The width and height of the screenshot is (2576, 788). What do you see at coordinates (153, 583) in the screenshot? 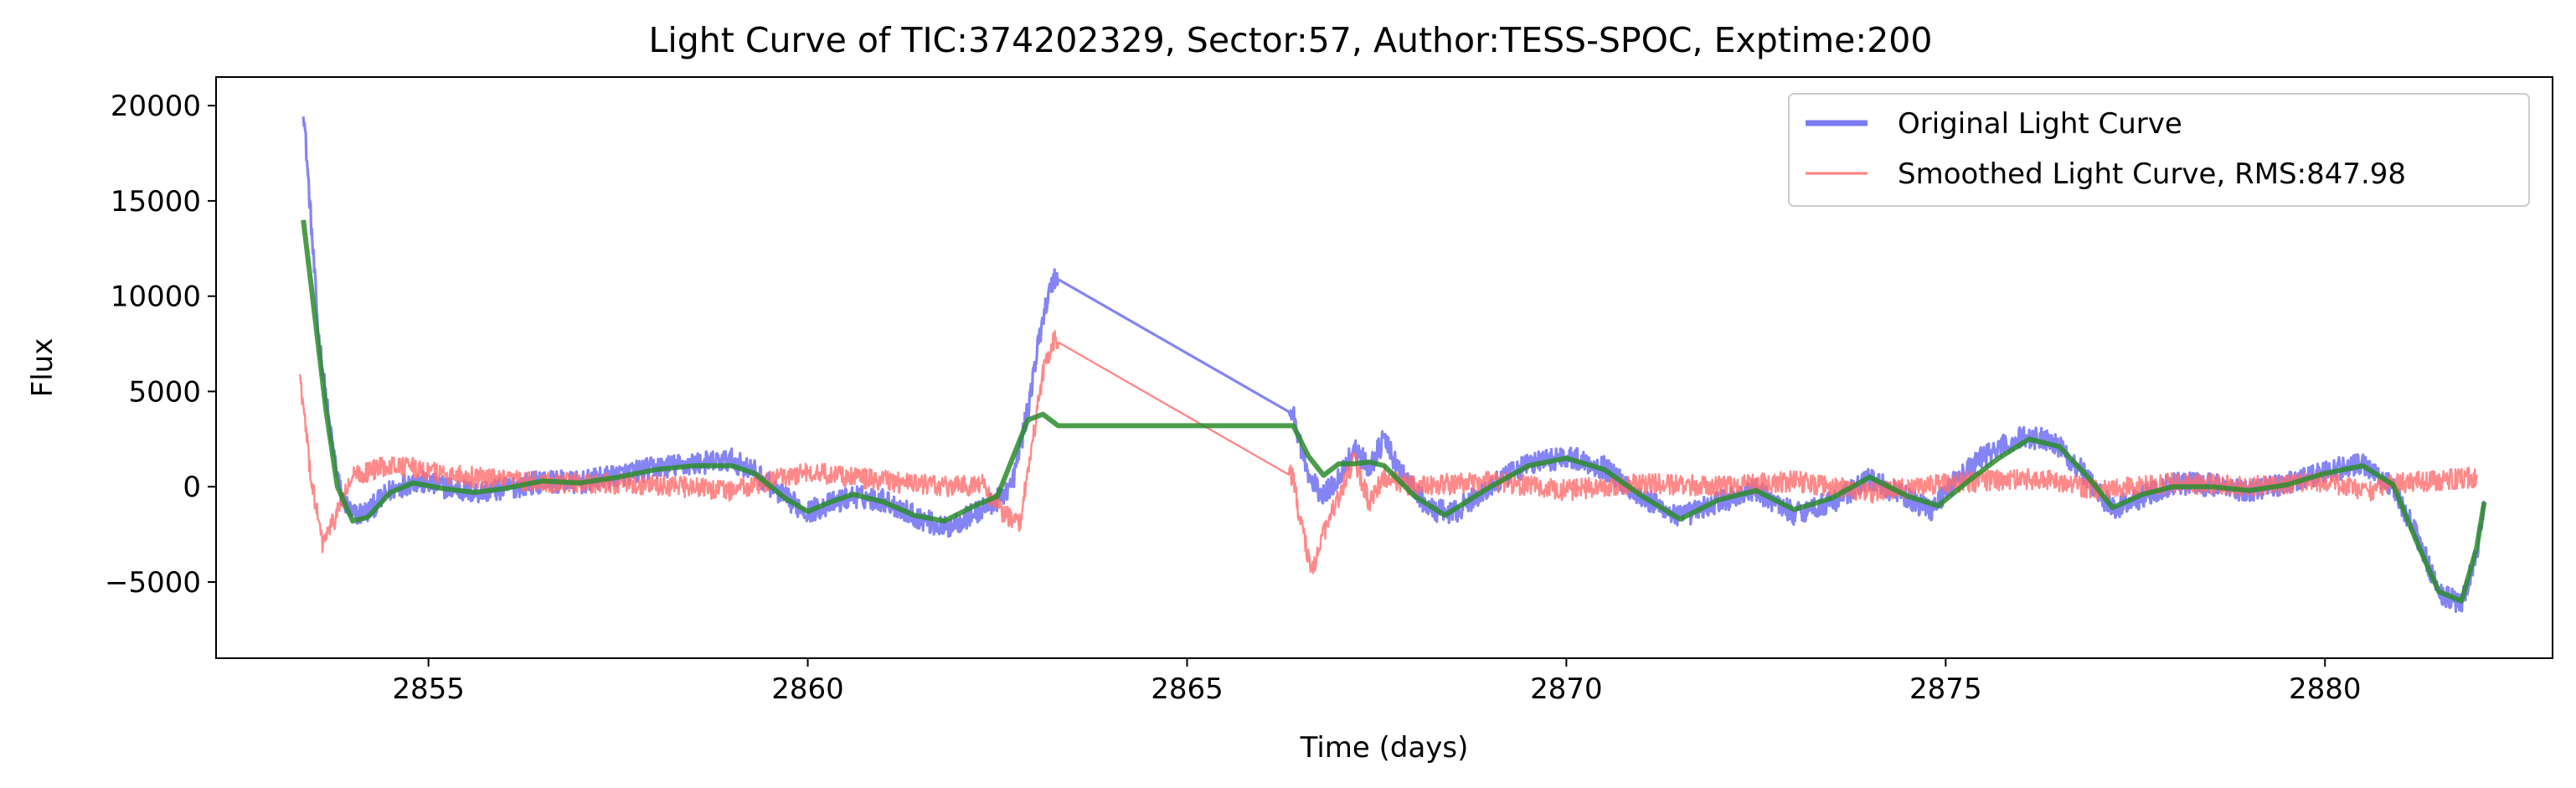
I see `y-tick-label: −5000` at bounding box center [153, 583].